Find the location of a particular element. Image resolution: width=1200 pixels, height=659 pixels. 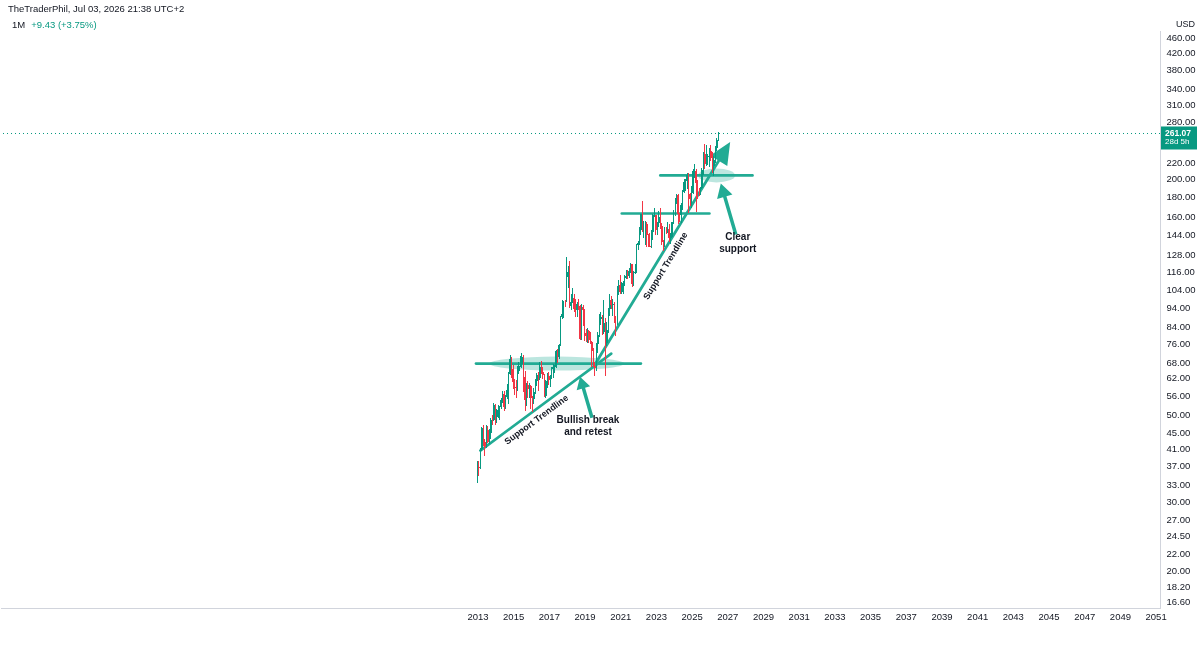

y-tick-label: 160.00 is located at coordinates (1181, 217).